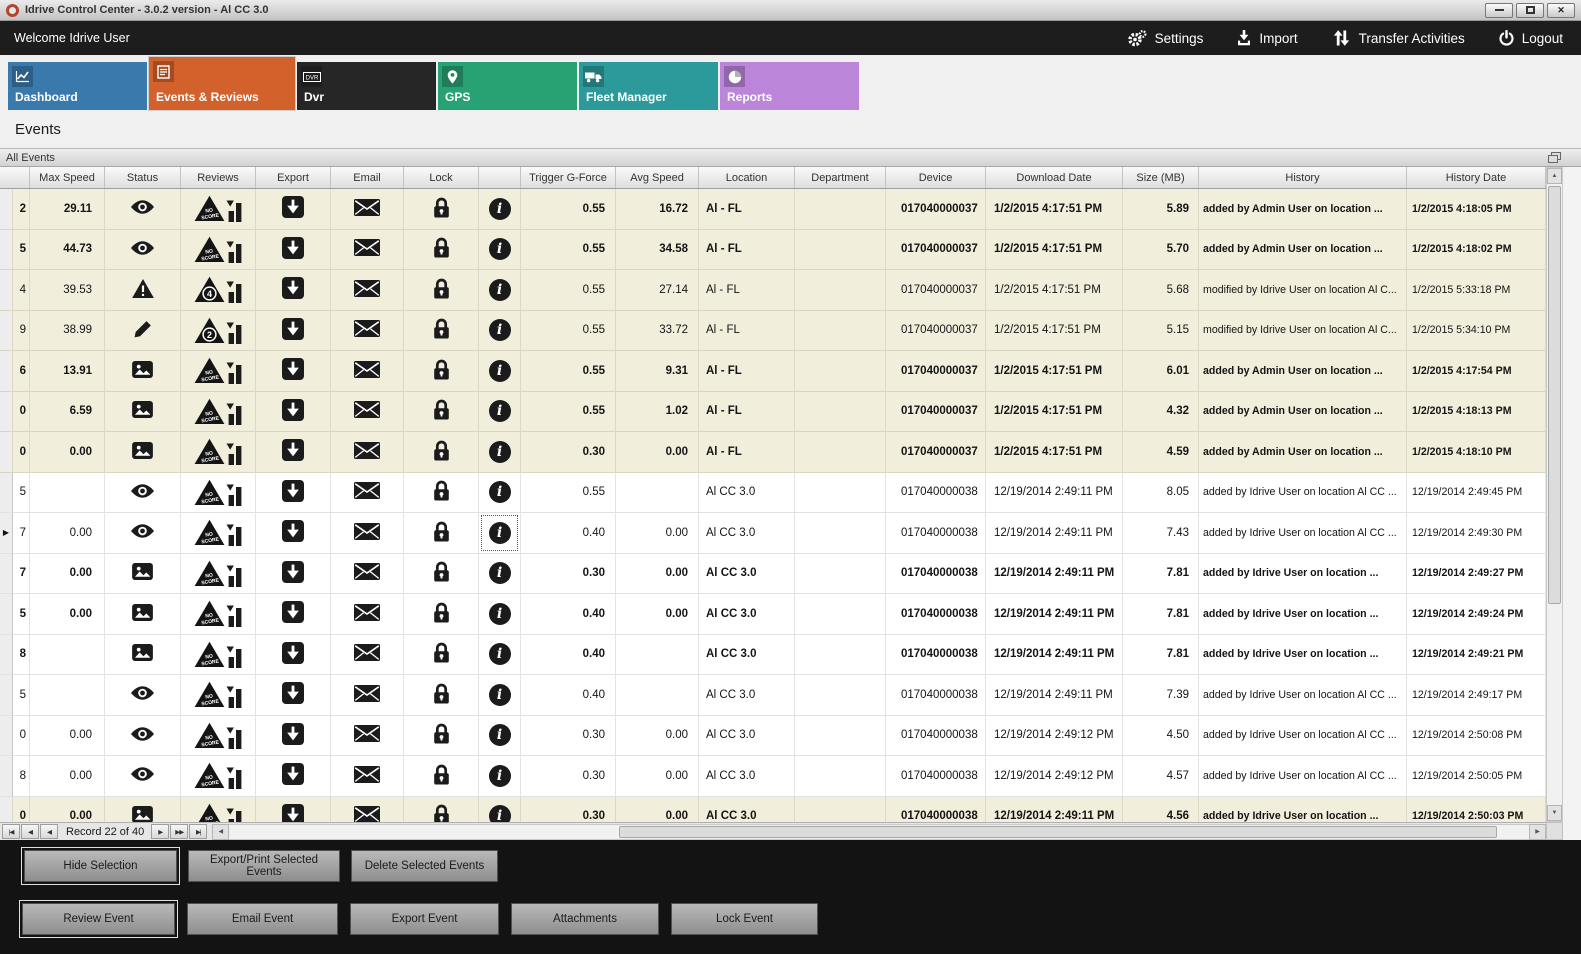 The height and width of the screenshot is (954, 1581). Describe the element at coordinates (789, 86) in the screenshot. I see `tab-reports: Reports` at that location.